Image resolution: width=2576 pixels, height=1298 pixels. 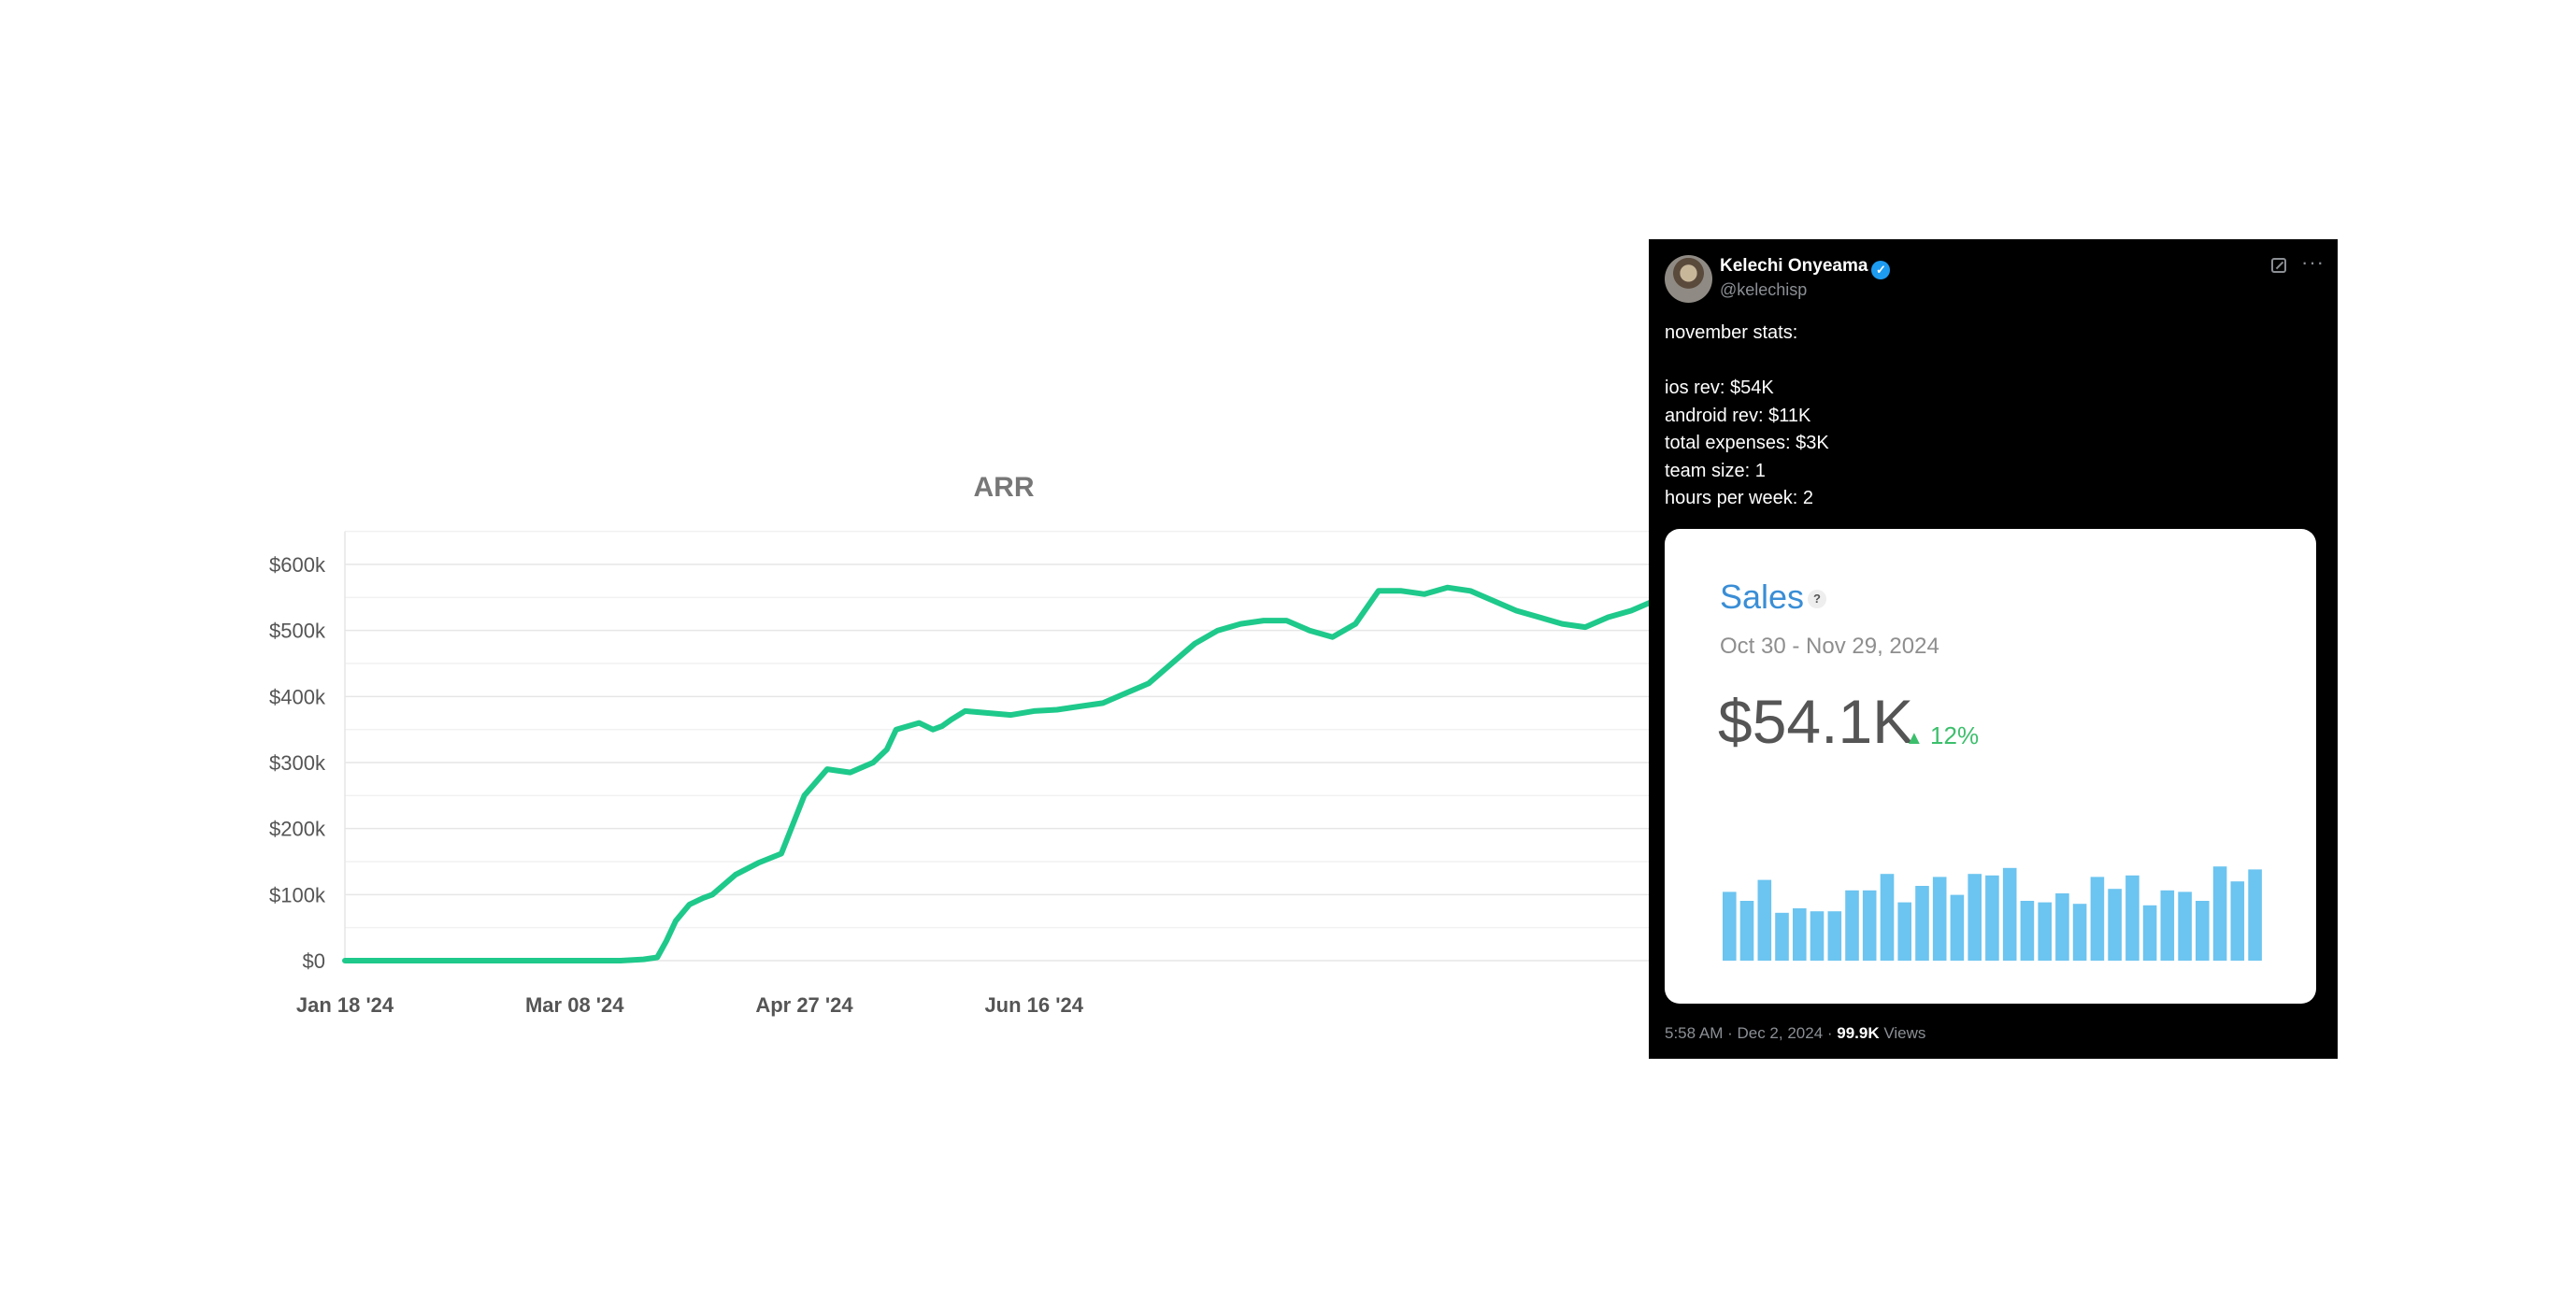 I want to click on views-label: Views, so click(x=1902, y=1033).